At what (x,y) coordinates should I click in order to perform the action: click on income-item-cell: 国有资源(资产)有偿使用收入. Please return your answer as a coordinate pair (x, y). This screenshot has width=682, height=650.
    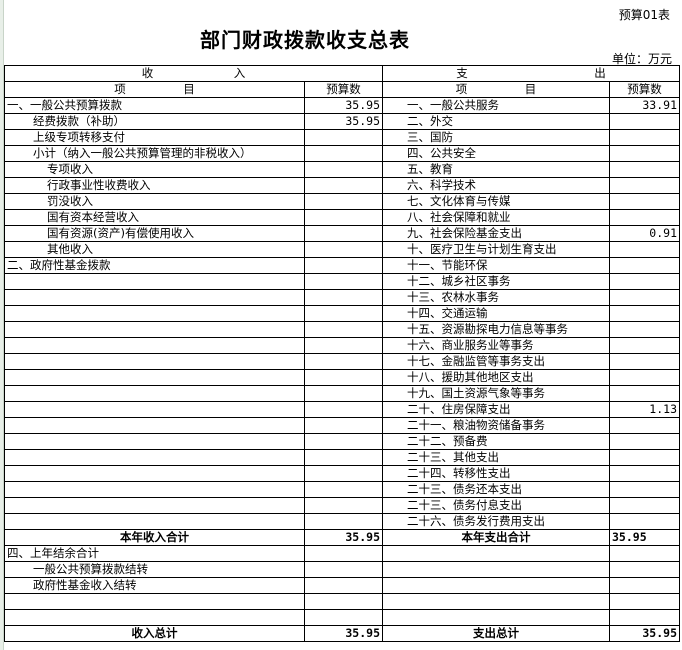
    Looking at the image, I should click on (154, 233).